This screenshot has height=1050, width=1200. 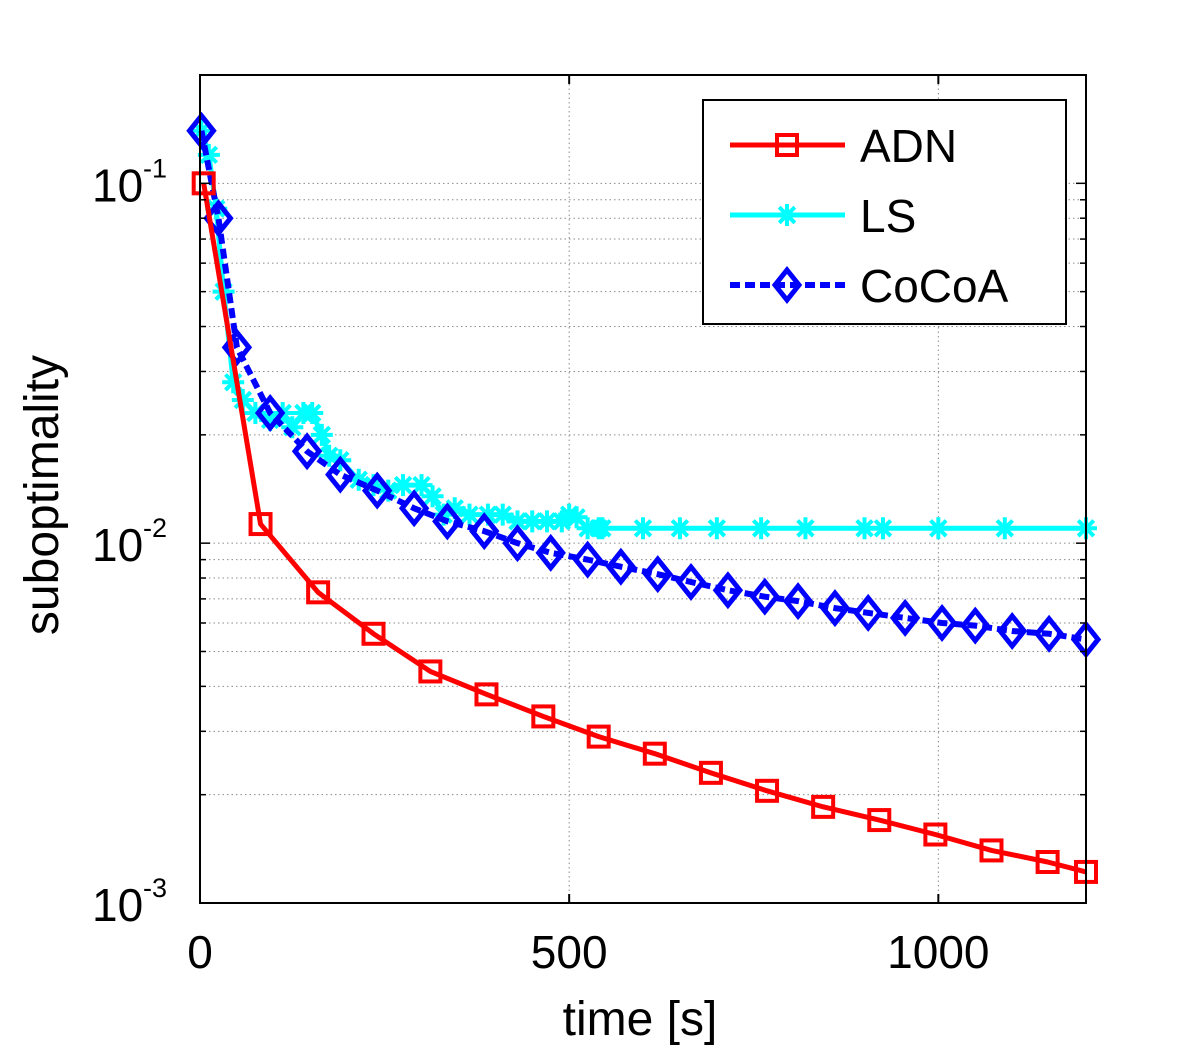 I want to click on x-tick-label: 500, so click(x=569, y=952).